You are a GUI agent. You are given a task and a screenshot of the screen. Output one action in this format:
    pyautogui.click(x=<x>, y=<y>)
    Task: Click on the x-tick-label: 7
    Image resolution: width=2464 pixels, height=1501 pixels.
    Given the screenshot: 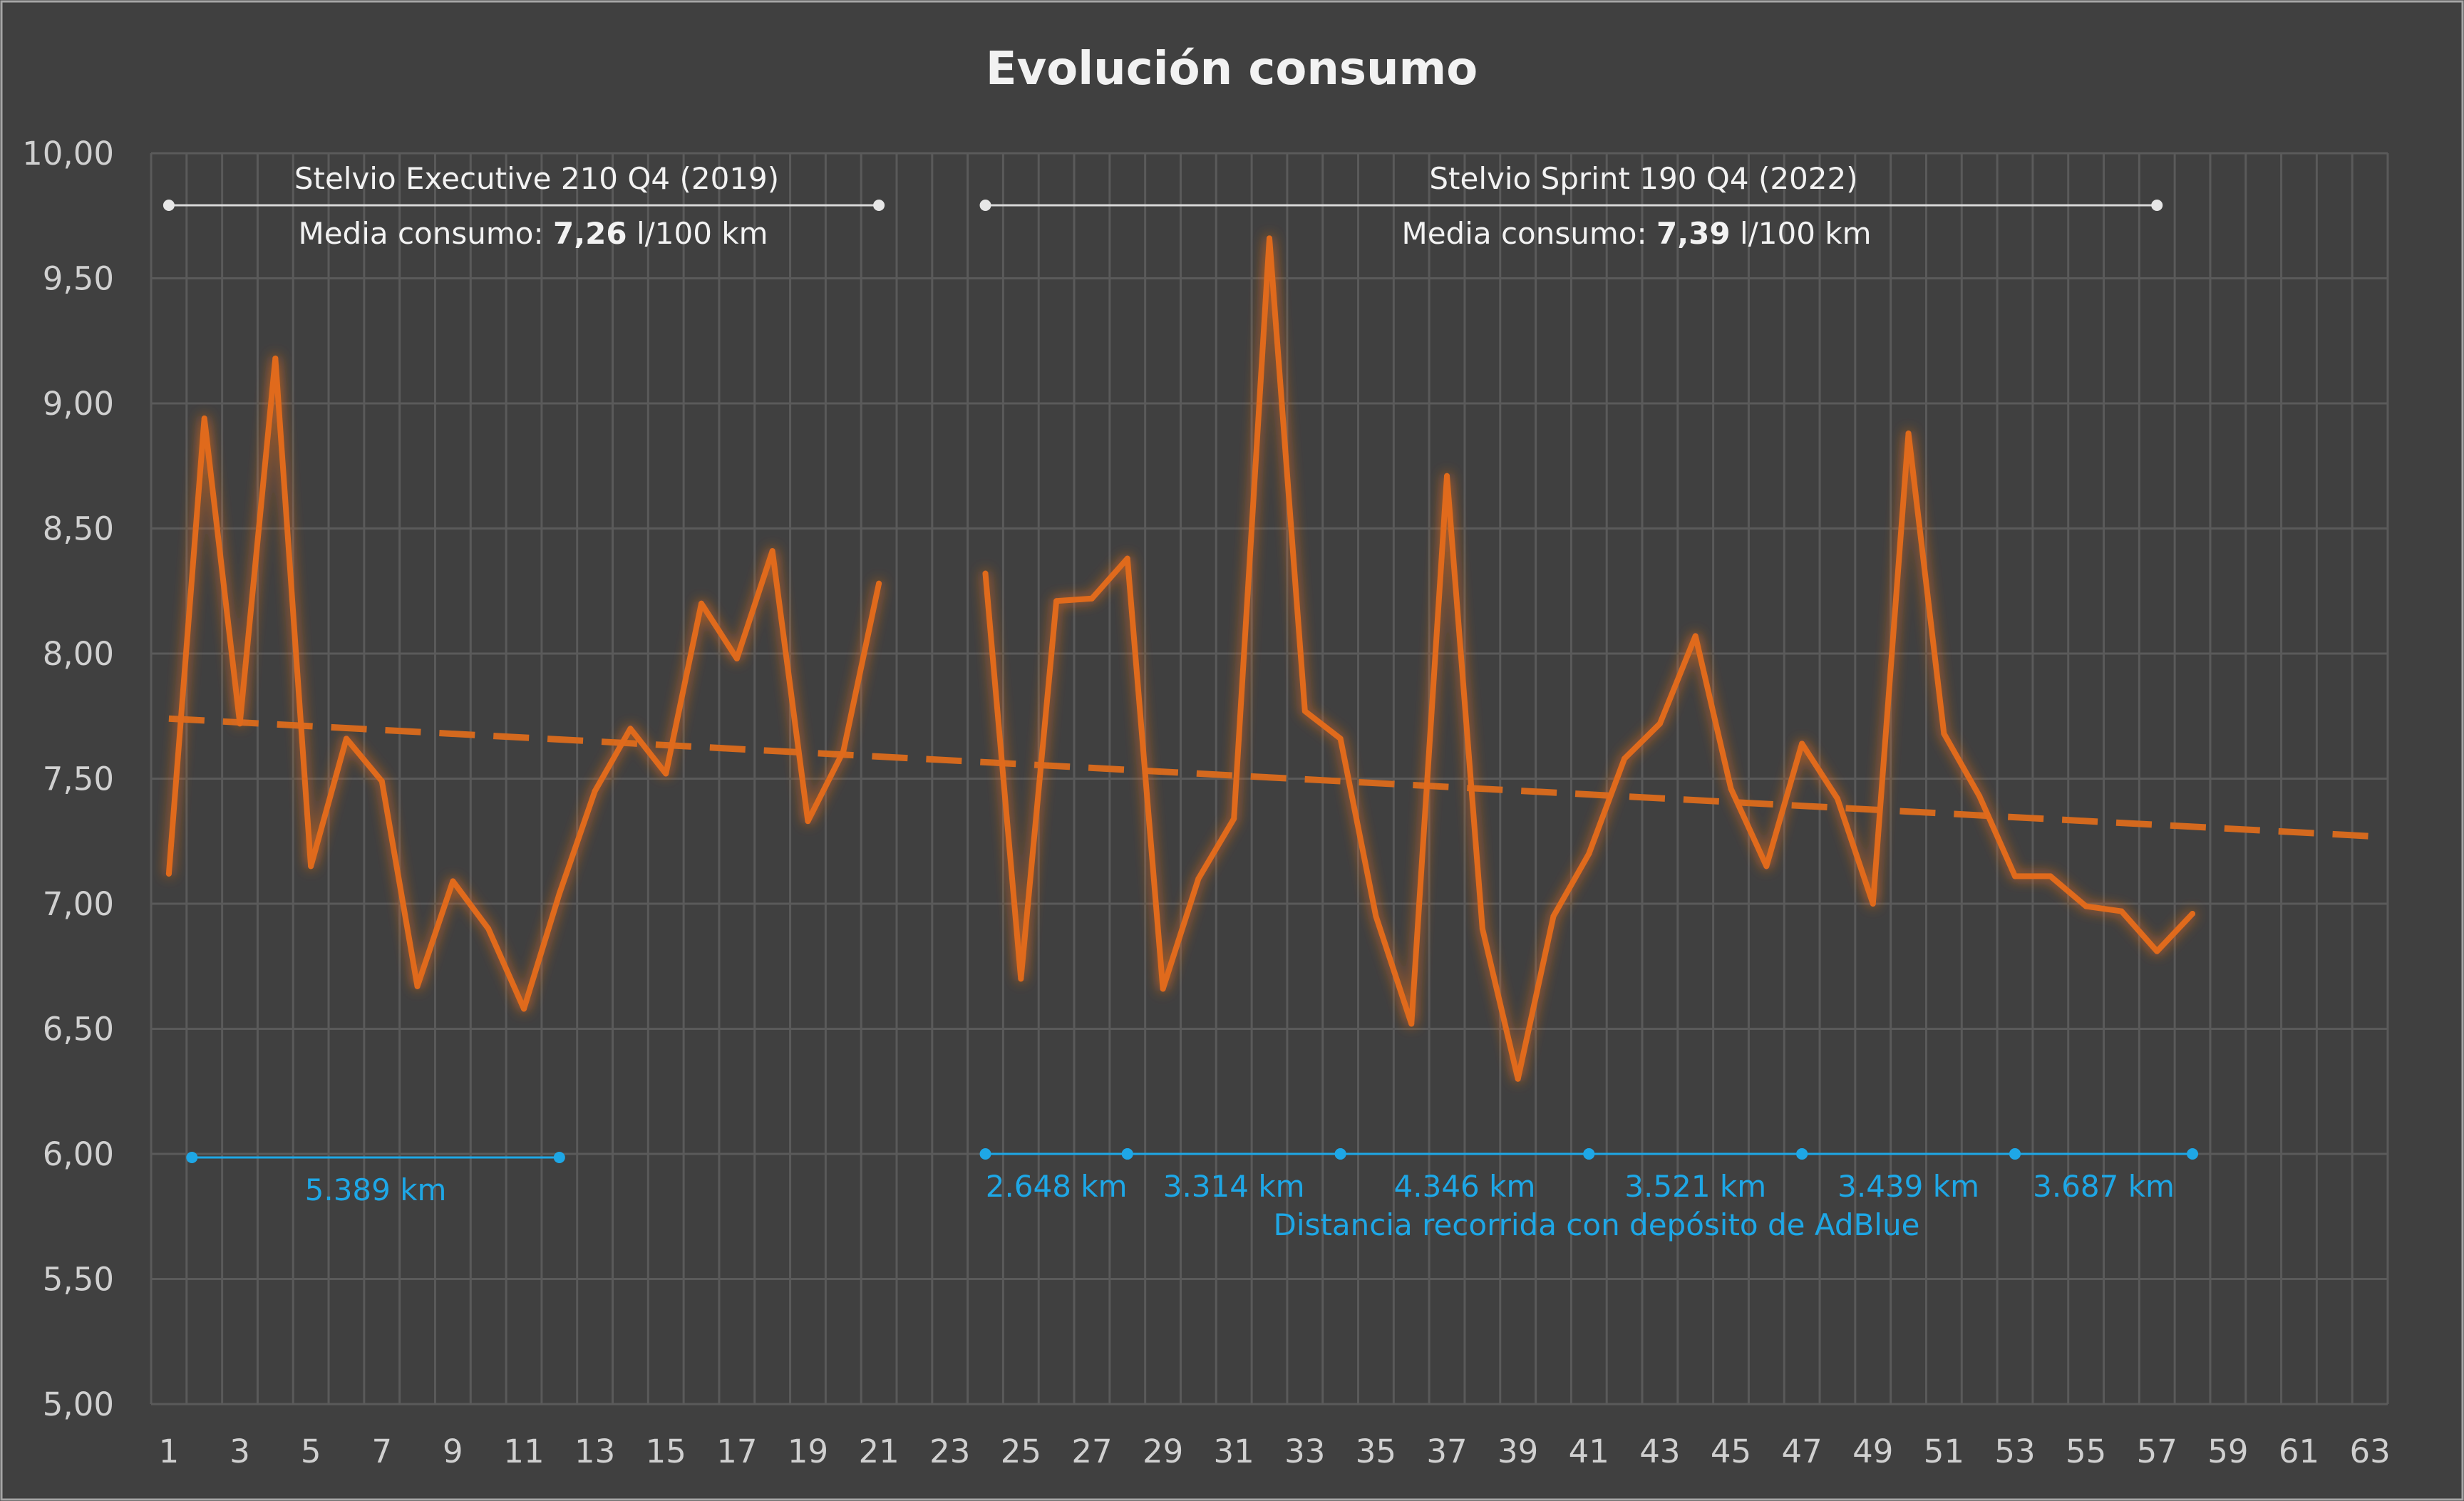 What is the action you would take?
    pyautogui.click(x=381, y=1451)
    